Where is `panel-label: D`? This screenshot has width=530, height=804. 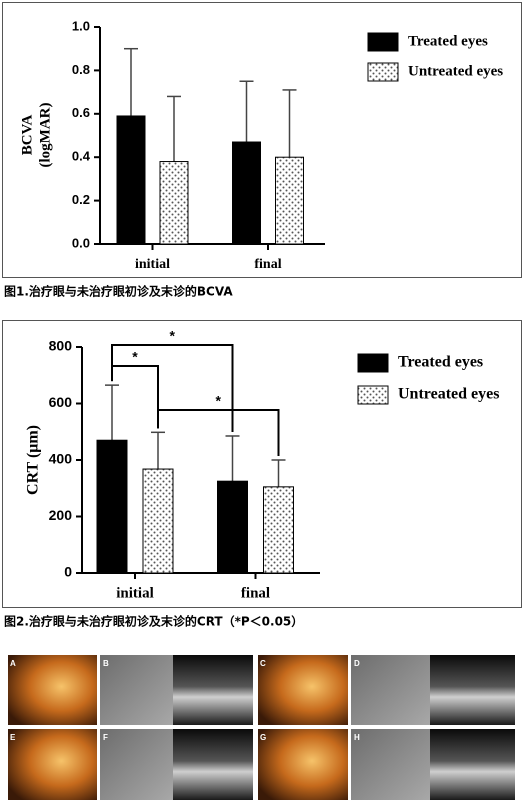 panel-label: D is located at coordinates (357, 663).